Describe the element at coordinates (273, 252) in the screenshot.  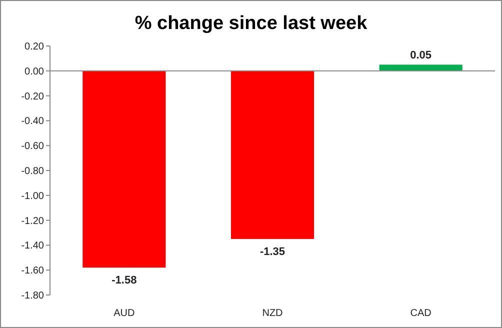
I see `data-label: -1.35` at that location.